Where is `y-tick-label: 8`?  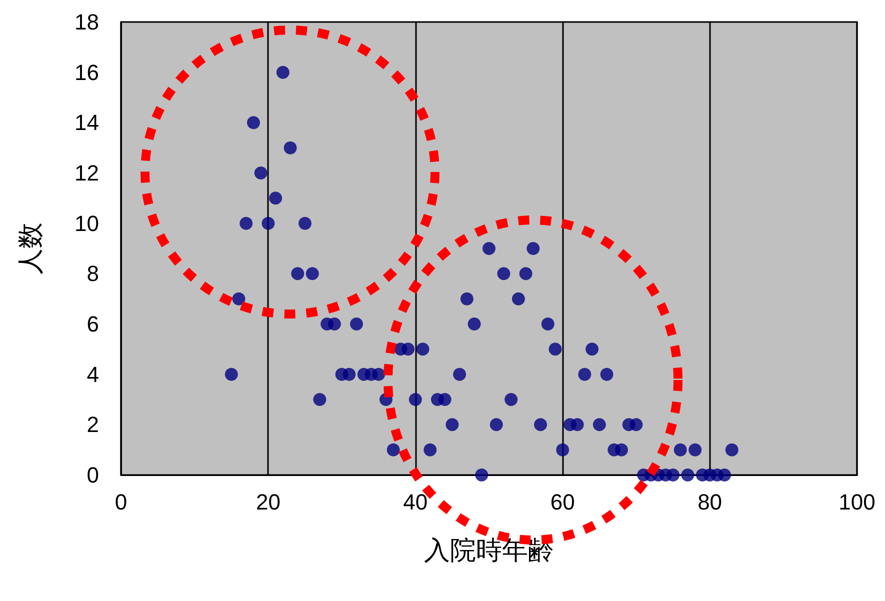 y-tick-label: 8 is located at coordinates (92, 273).